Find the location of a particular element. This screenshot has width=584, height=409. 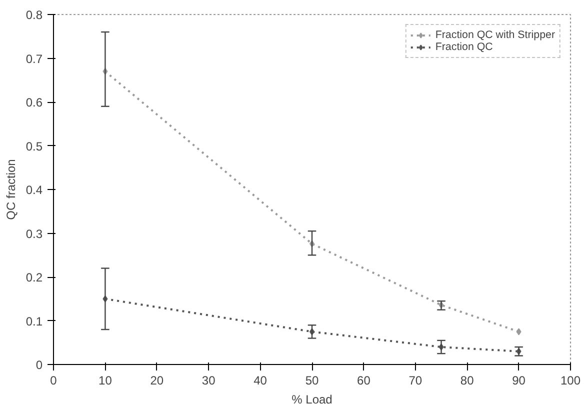

x-tick-label: 60 is located at coordinates (364, 381).